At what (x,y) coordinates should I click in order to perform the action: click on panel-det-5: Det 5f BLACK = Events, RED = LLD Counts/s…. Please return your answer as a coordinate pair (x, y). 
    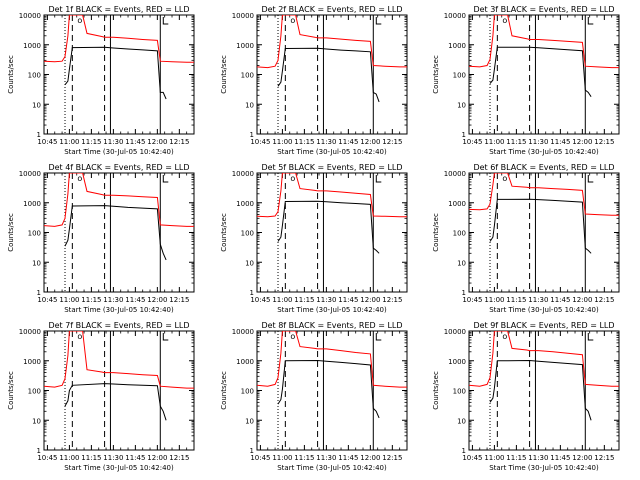
    Looking at the image, I should click on (314, 238).